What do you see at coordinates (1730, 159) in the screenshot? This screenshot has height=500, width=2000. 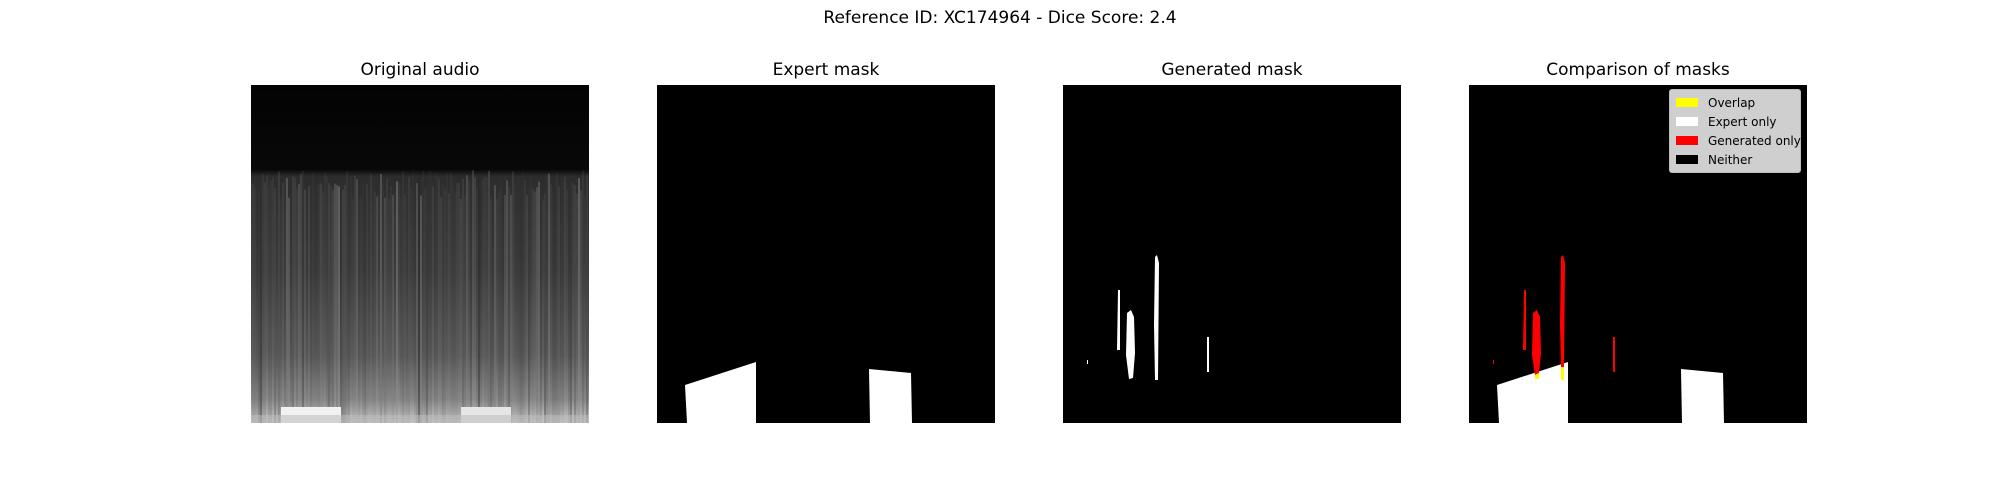 I see `legend-label-neither: Neither` at bounding box center [1730, 159].